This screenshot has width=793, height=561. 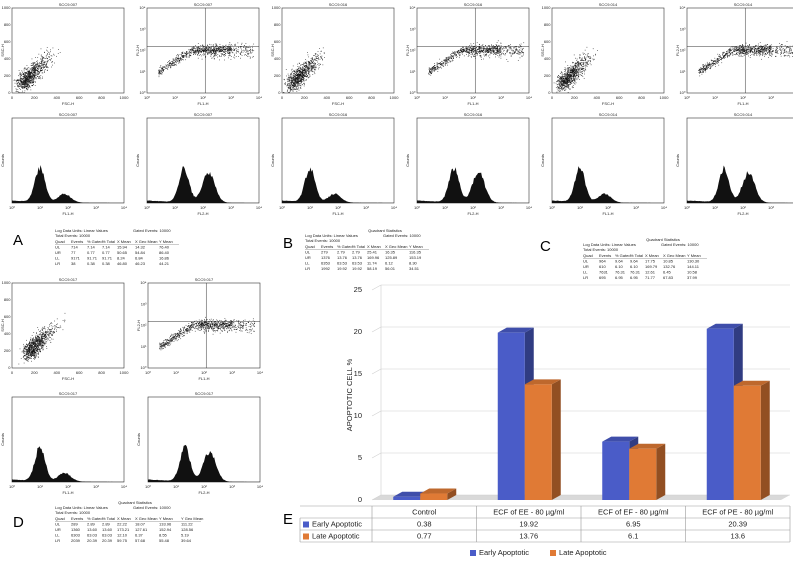 I want to click on plot-title: SCC9.014, so click(x=608, y=4).